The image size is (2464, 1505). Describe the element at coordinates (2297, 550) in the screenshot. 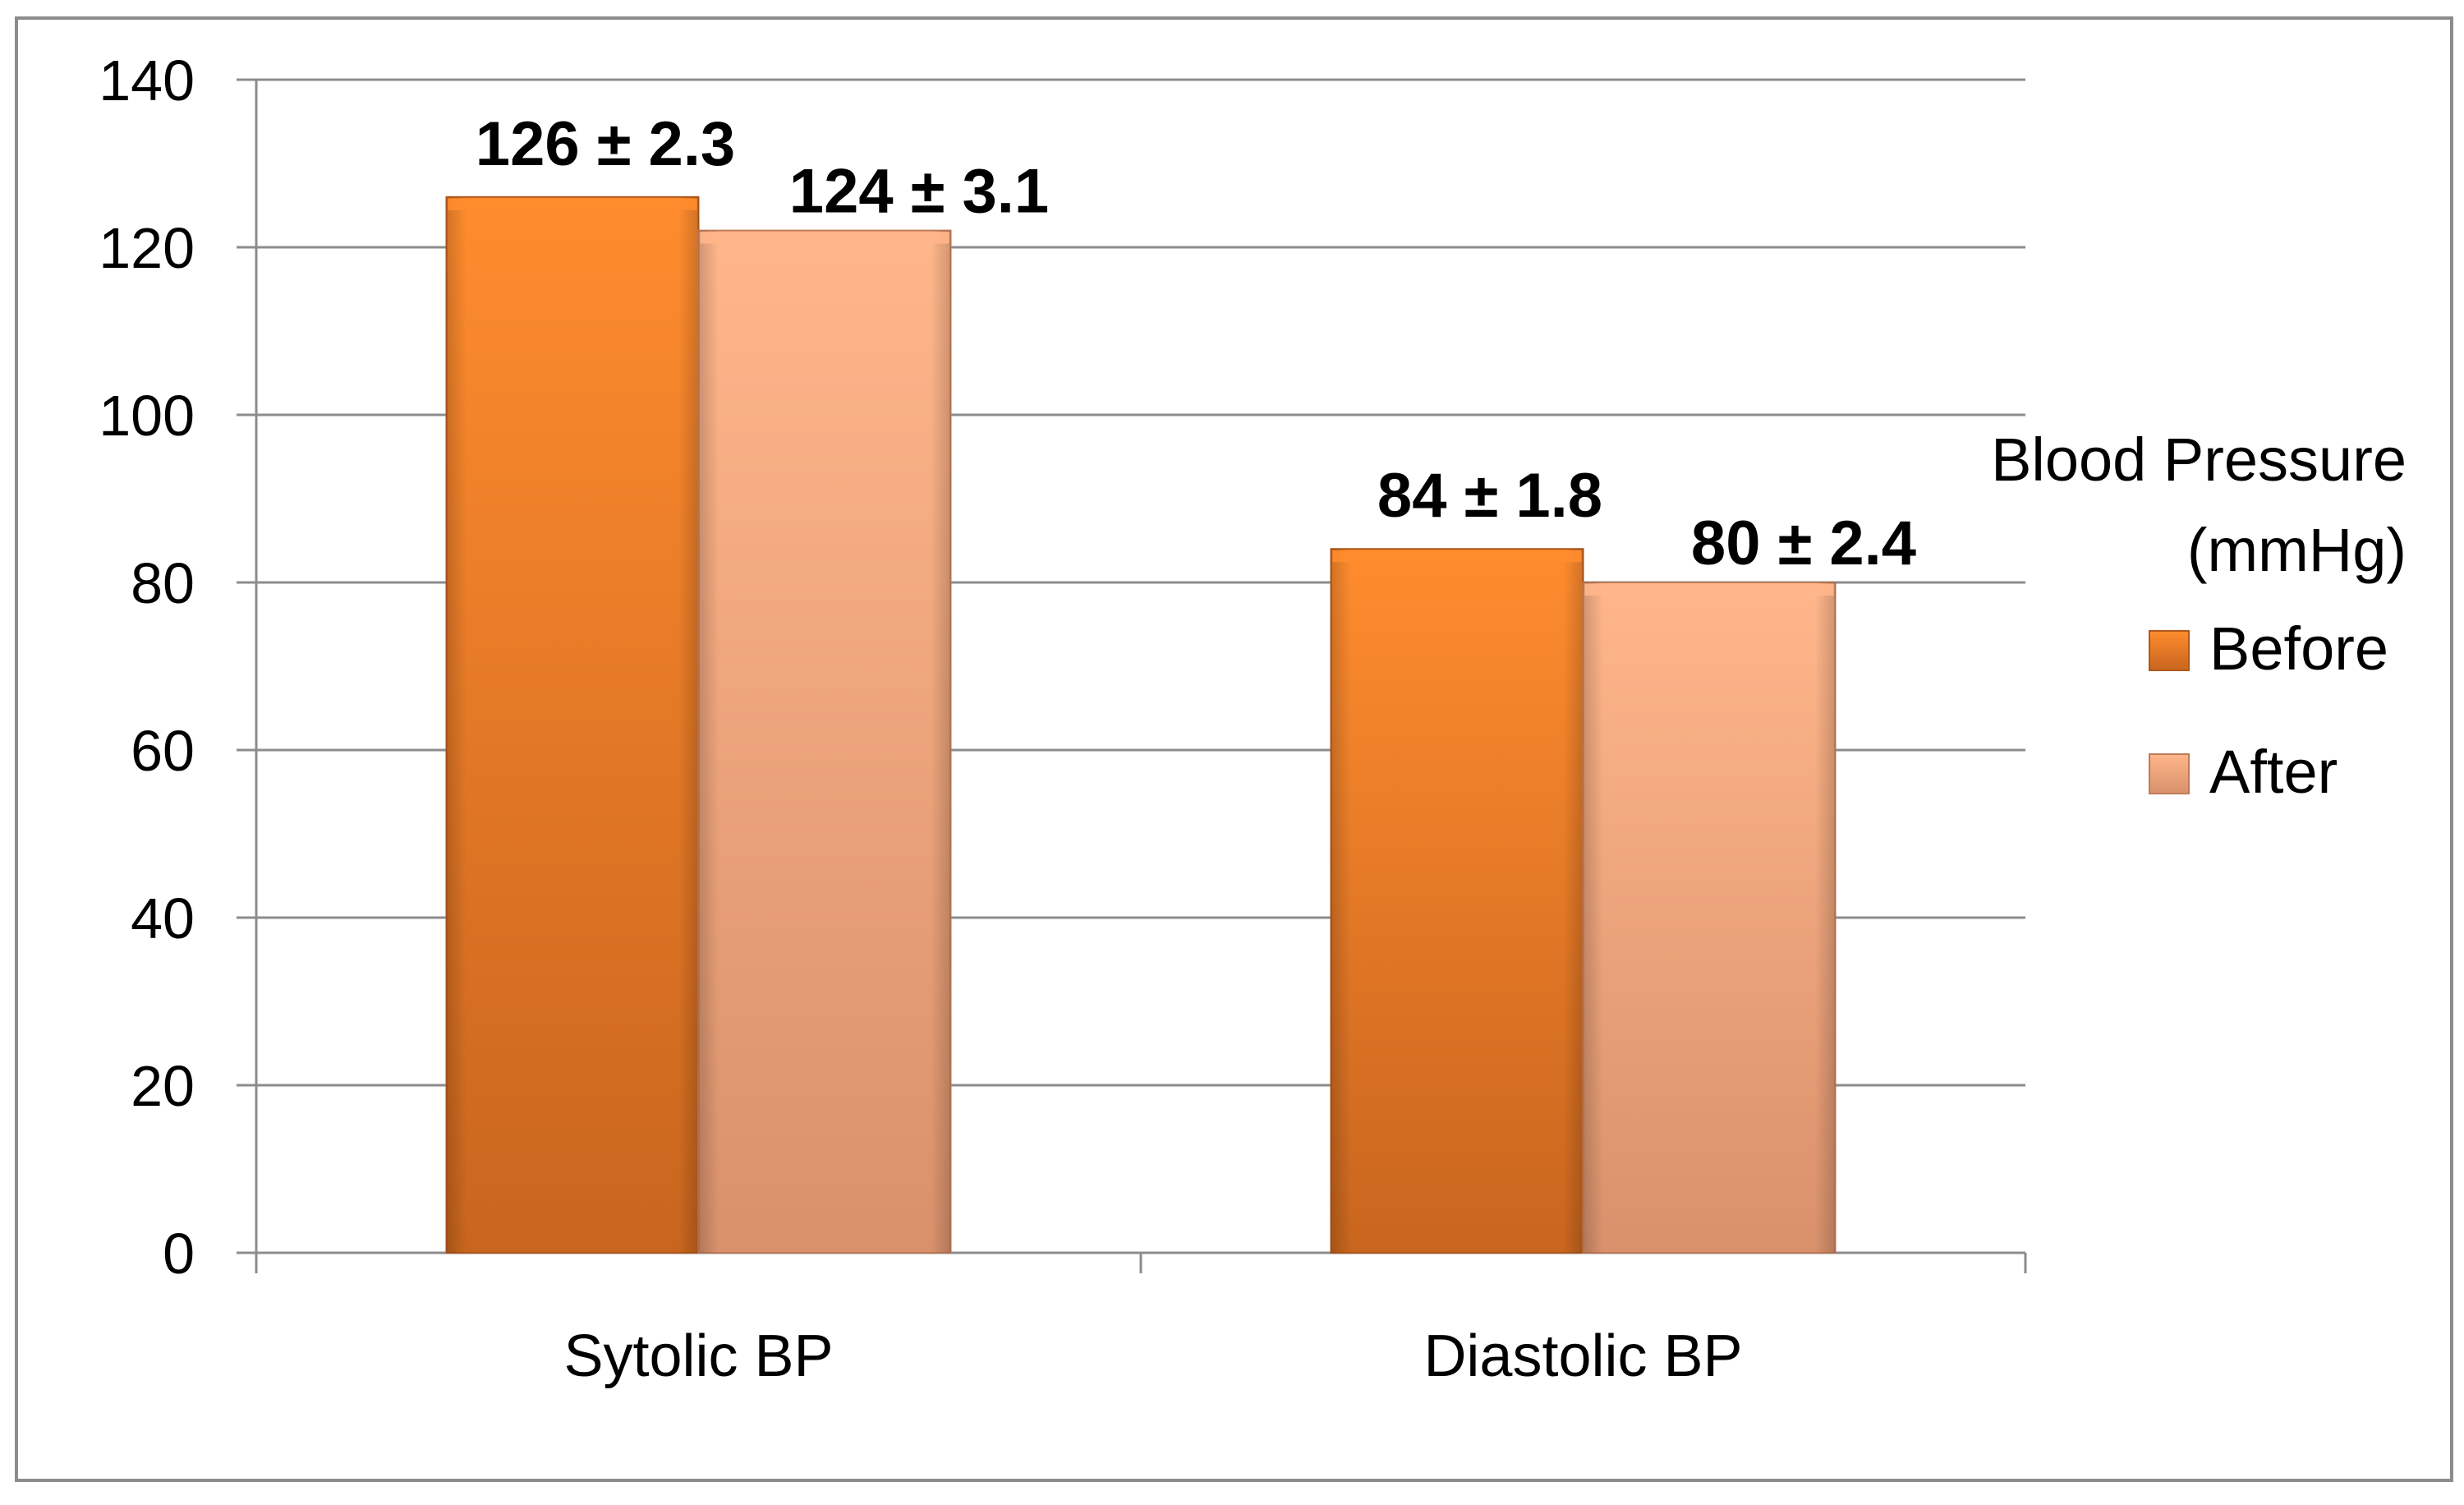

I see `legend-title-line-2: (mmHg)` at that location.